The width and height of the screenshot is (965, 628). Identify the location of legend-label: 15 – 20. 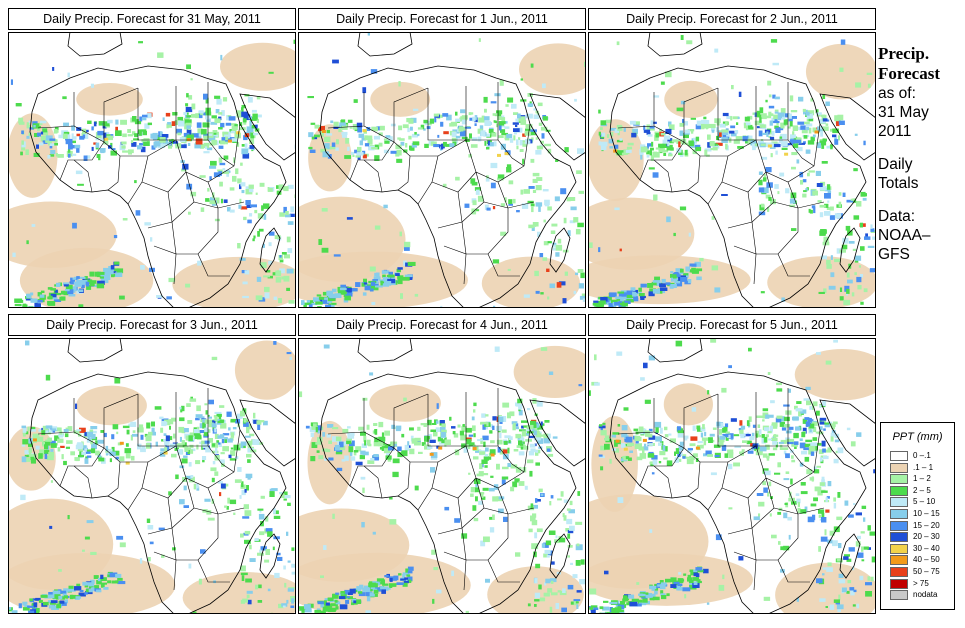
(926, 525).